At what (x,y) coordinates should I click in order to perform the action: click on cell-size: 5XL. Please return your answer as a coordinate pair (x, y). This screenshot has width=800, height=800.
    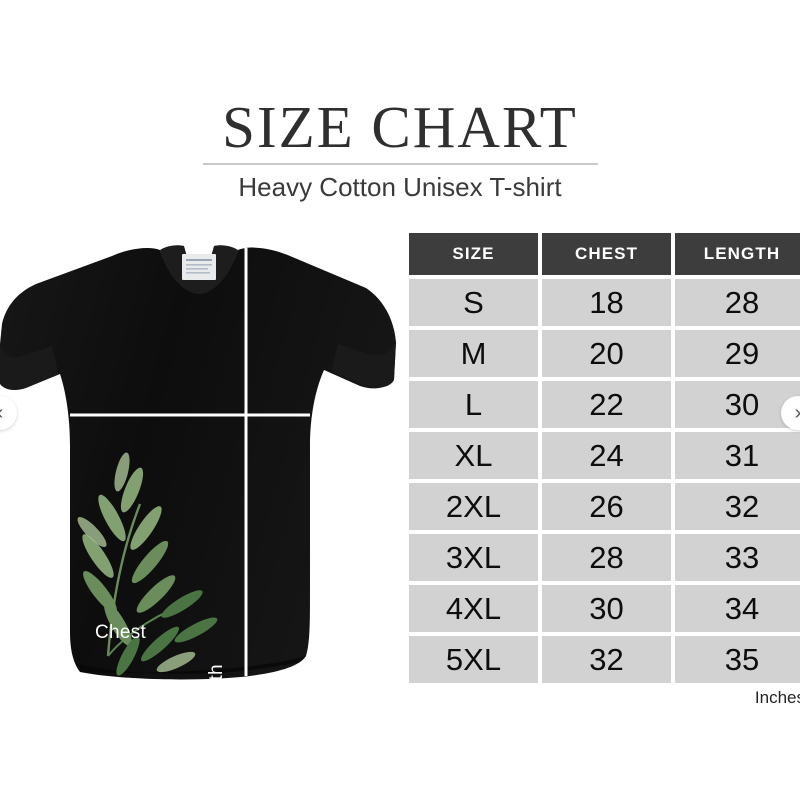
    Looking at the image, I should click on (473, 659).